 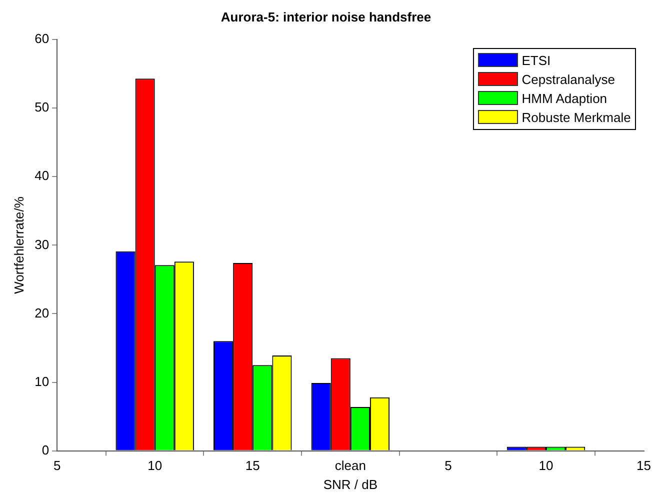 I want to click on chart-title: Aurora-5: interior noise handsfree, so click(x=326, y=16).